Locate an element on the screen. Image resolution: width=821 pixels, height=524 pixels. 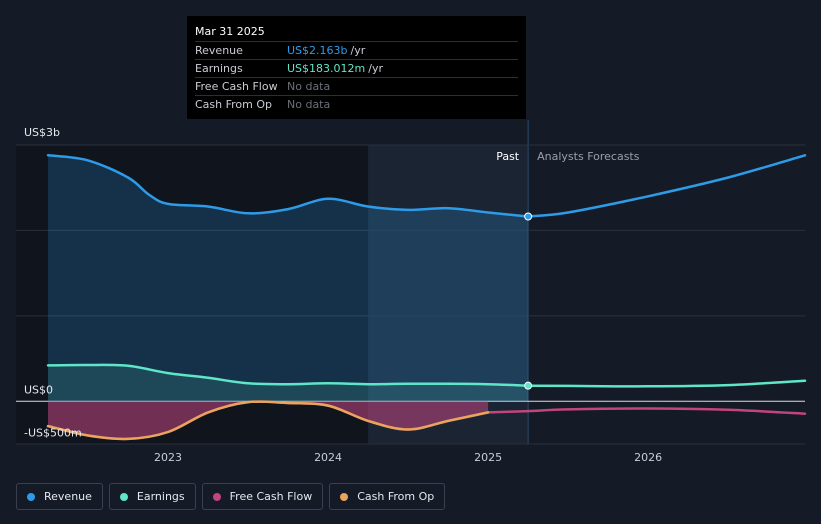
x-tick-label: 2026 is located at coordinates (648, 457).